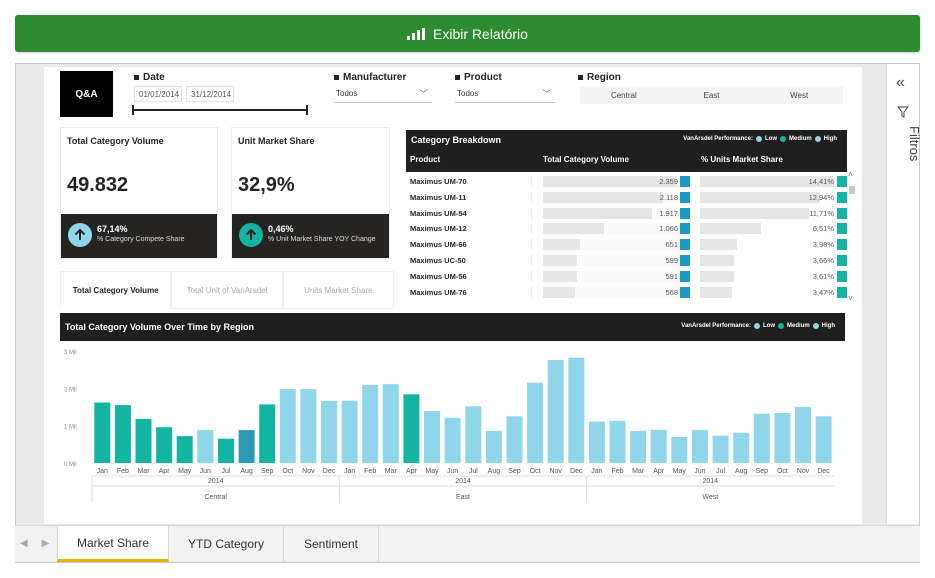  What do you see at coordinates (823, 276) in the screenshot?
I see `share-value: 3,61%` at bounding box center [823, 276].